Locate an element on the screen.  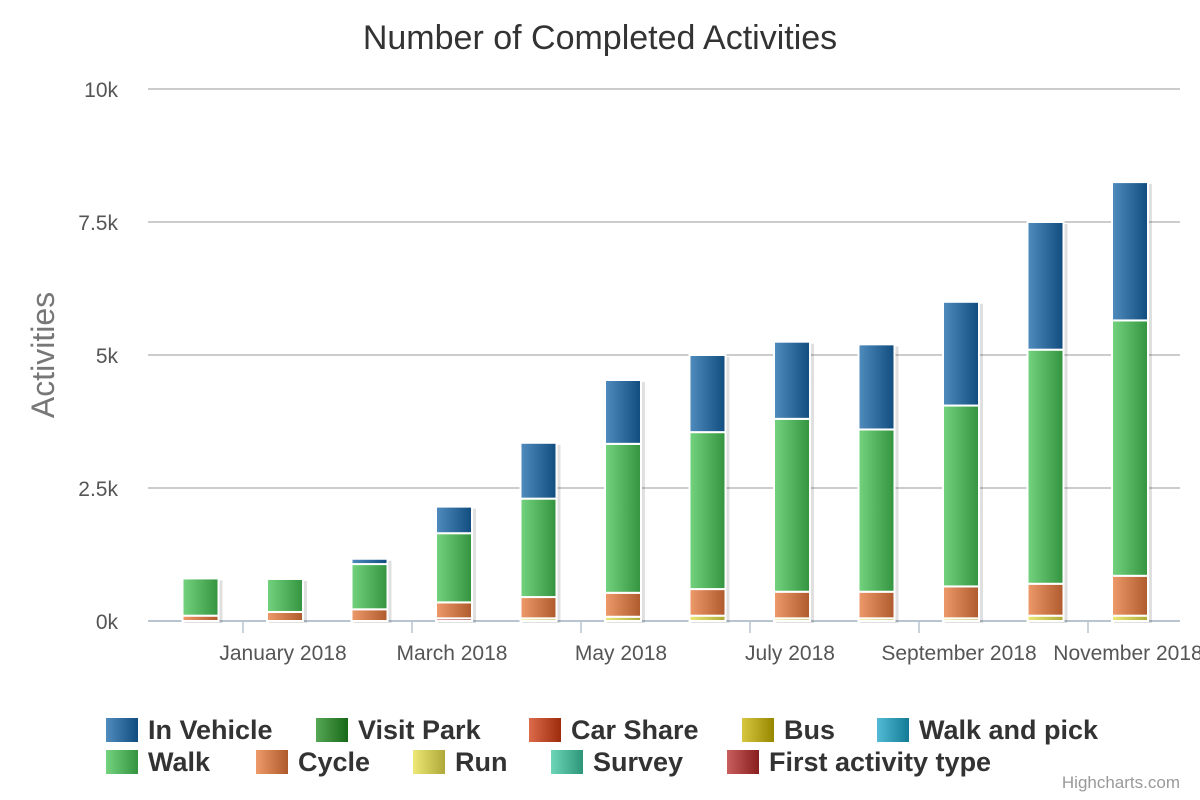
y-tick-label: 7.5k is located at coordinates (98, 223).